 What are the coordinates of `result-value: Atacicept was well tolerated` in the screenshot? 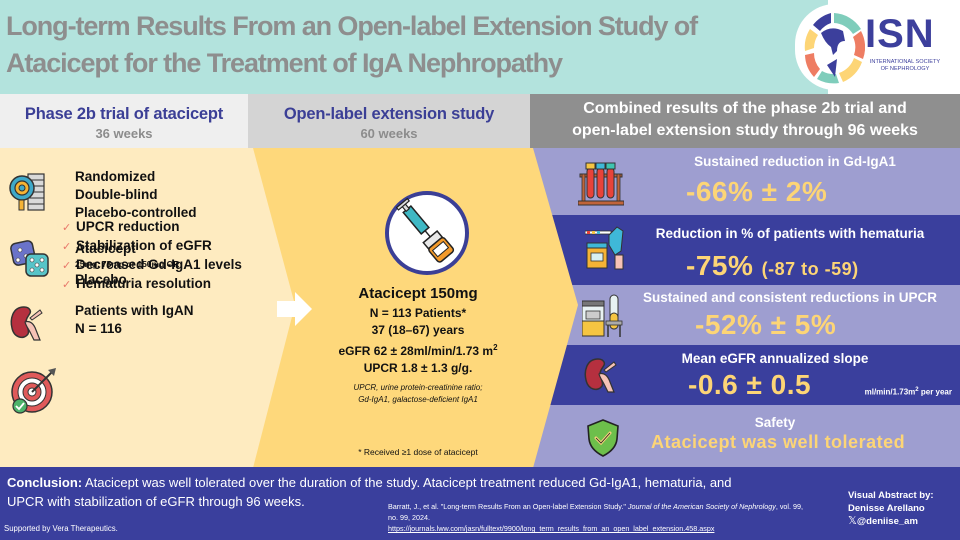 It's located at (778, 442).